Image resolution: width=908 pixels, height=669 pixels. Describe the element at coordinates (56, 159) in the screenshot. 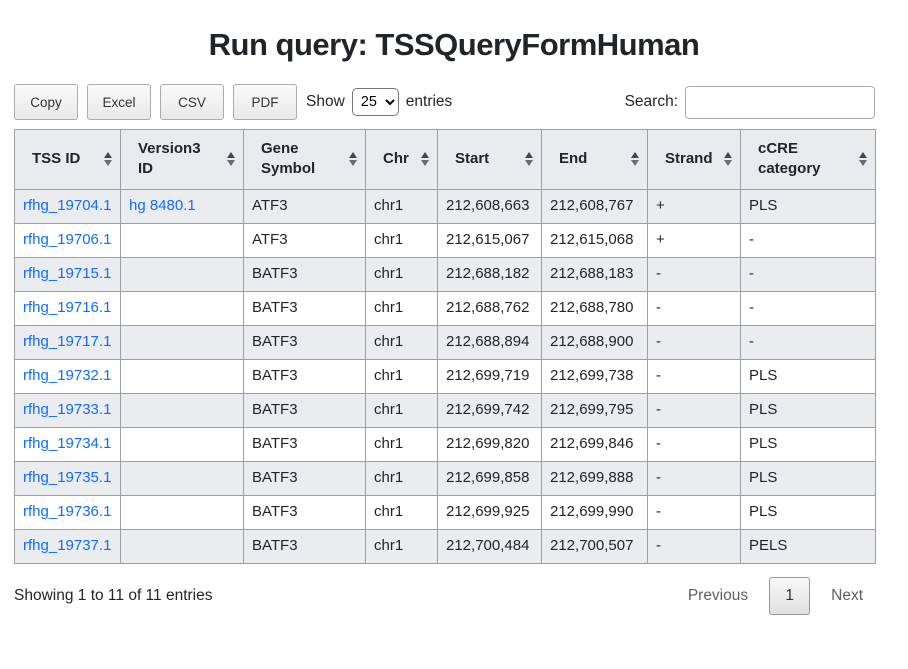

I see `column-label: TSS ID` at that location.